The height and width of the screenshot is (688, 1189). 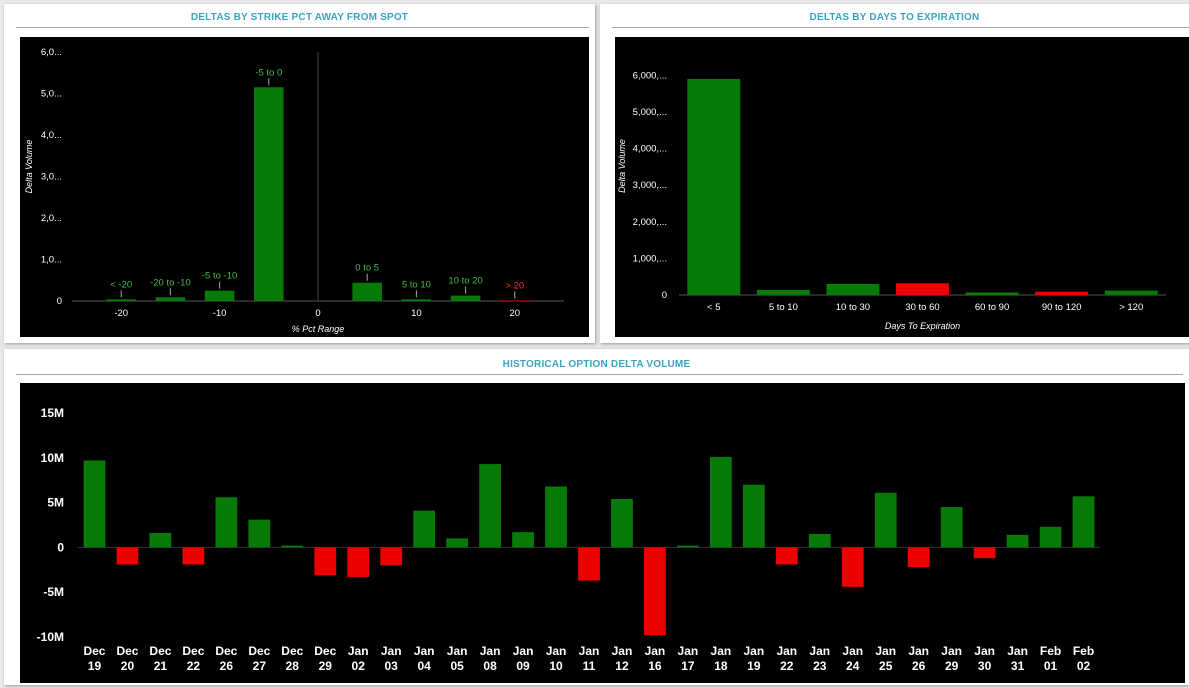 I want to click on y-tick-label: -5M, so click(x=53, y=592).